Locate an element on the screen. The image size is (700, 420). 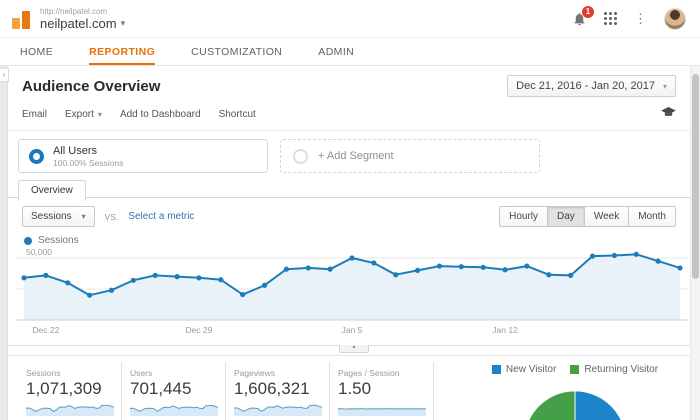
tab-overview: Overview is located at coordinates (52, 190).